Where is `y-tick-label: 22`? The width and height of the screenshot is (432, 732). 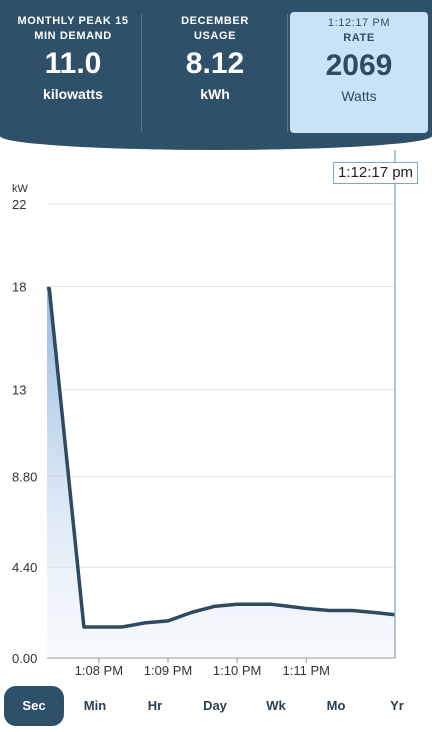 y-tick-label: 22 is located at coordinates (19, 204).